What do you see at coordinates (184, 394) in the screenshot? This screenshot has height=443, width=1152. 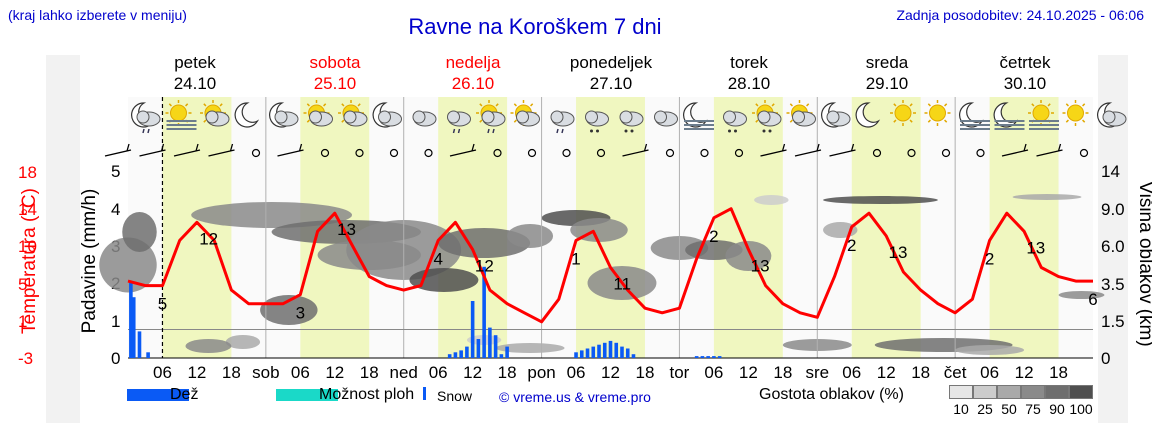 I see `rain-legend-label: Dež` at bounding box center [184, 394].